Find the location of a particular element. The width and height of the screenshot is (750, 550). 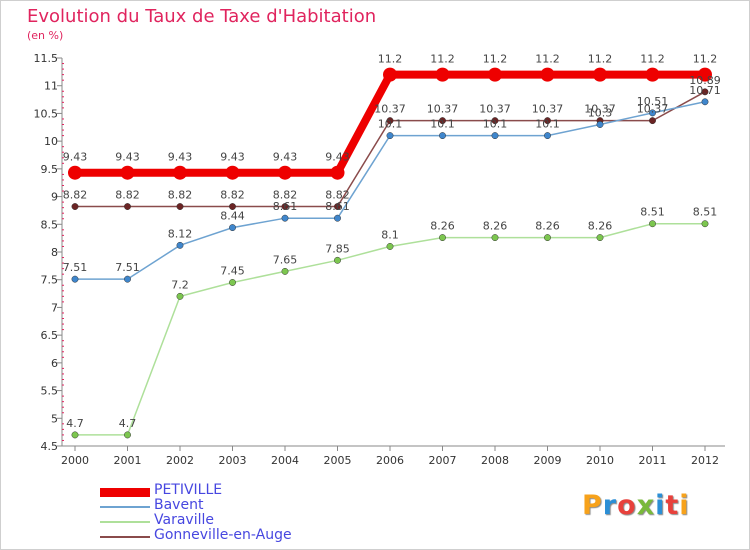

x-tick-label: 2011 is located at coordinates (653, 460).